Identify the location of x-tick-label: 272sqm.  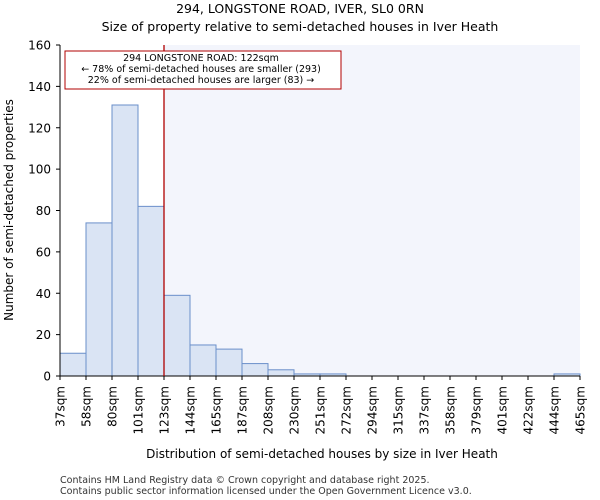
(347, 410).